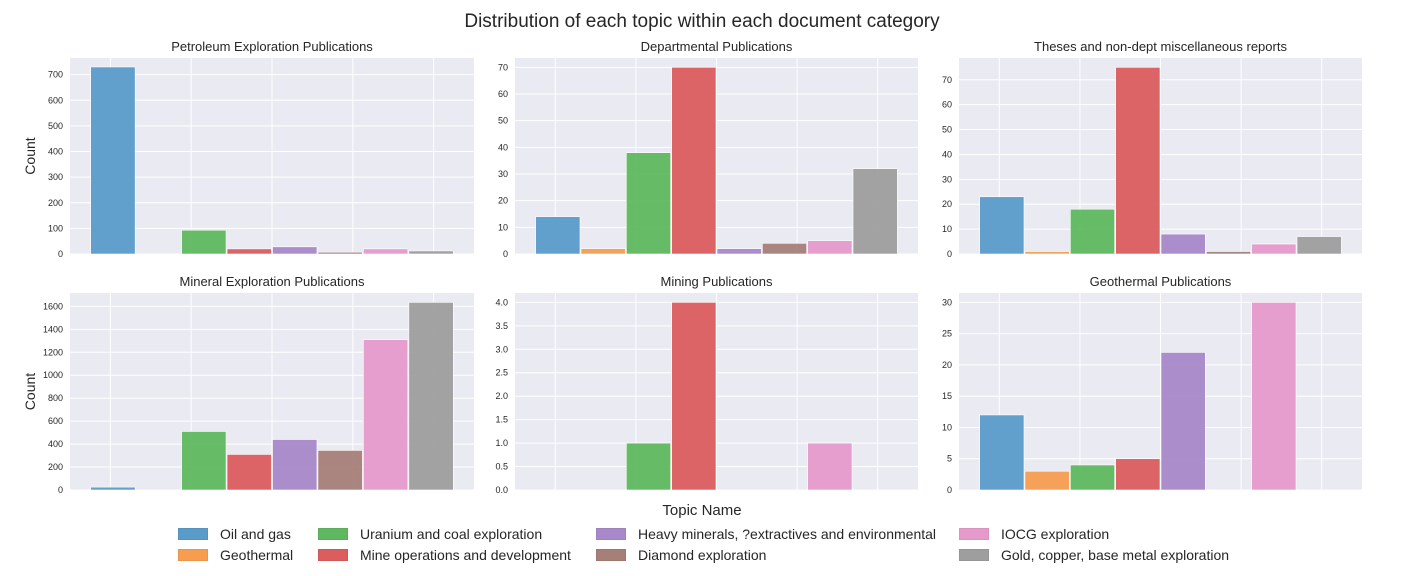  Describe the element at coordinates (55, 444) in the screenshot. I see `y-tick-label: 400` at that location.